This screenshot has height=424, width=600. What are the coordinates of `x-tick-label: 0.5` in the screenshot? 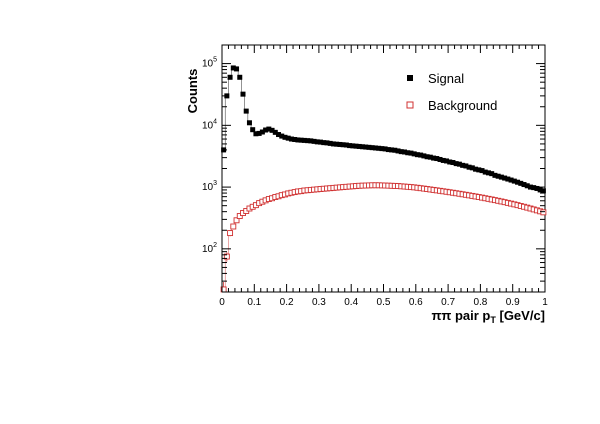 It's located at (384, 302).